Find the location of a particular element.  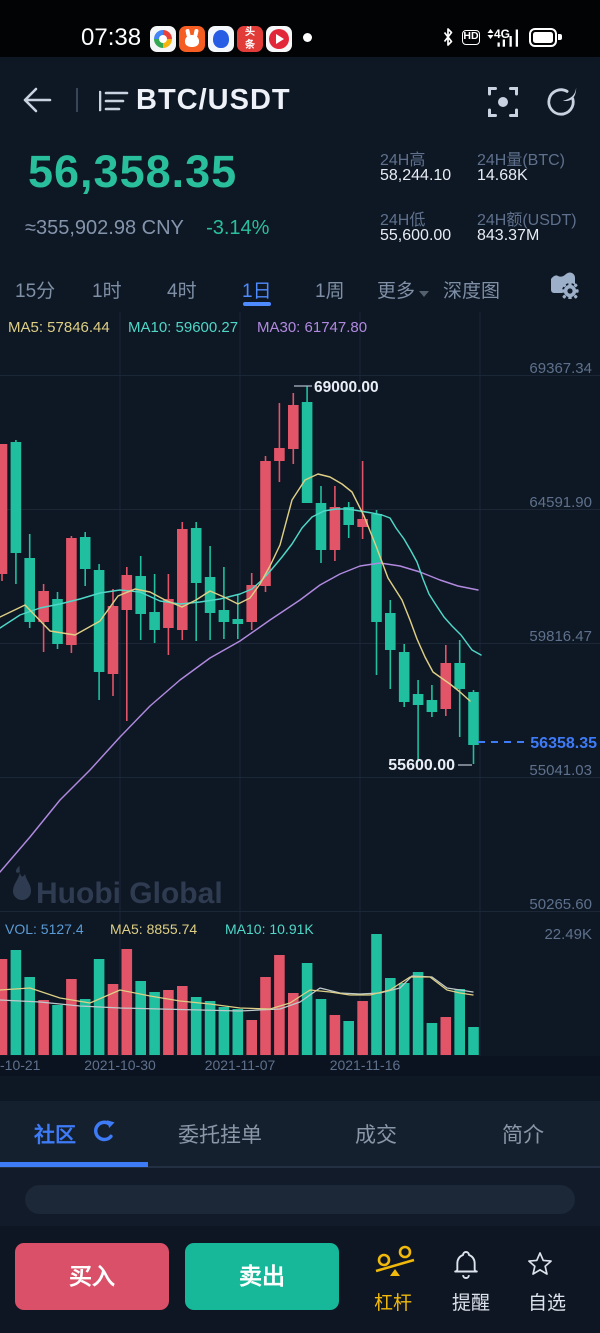

svg-text: -10-21 is located at coordinates (20, 1065).